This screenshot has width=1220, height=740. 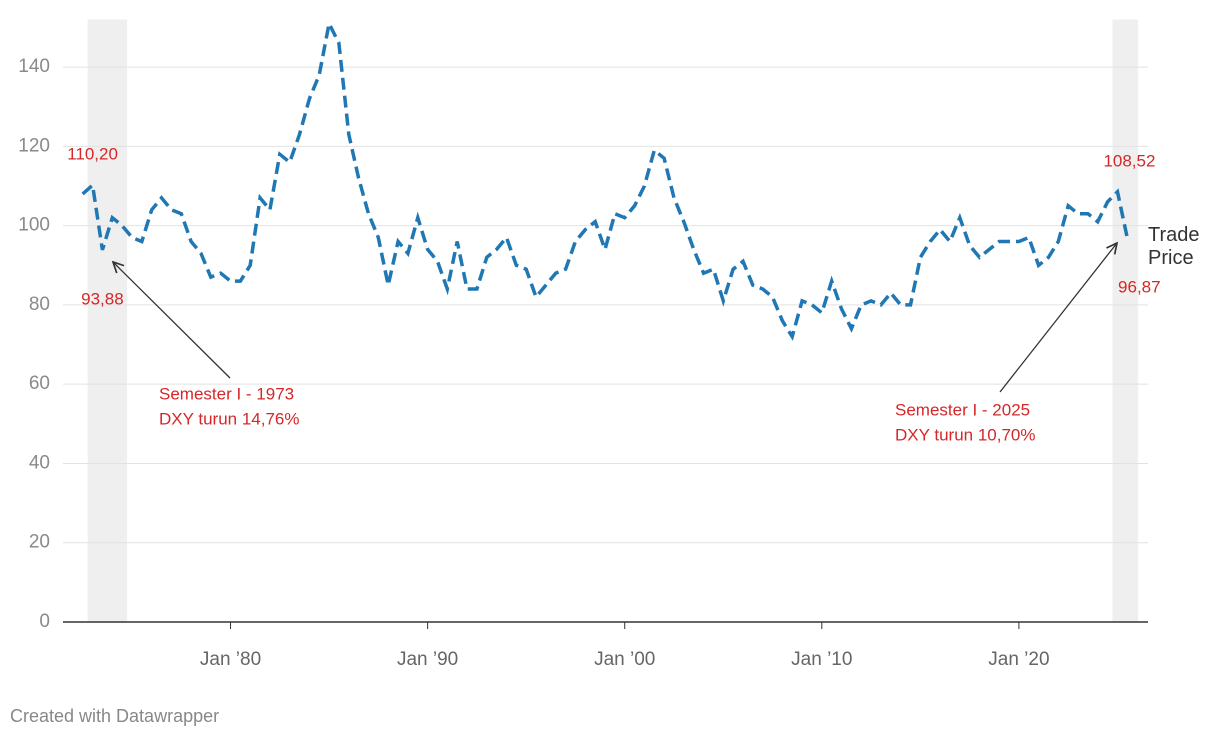 I want to click on data-label: 96,87, so click(x=1139, y=287).